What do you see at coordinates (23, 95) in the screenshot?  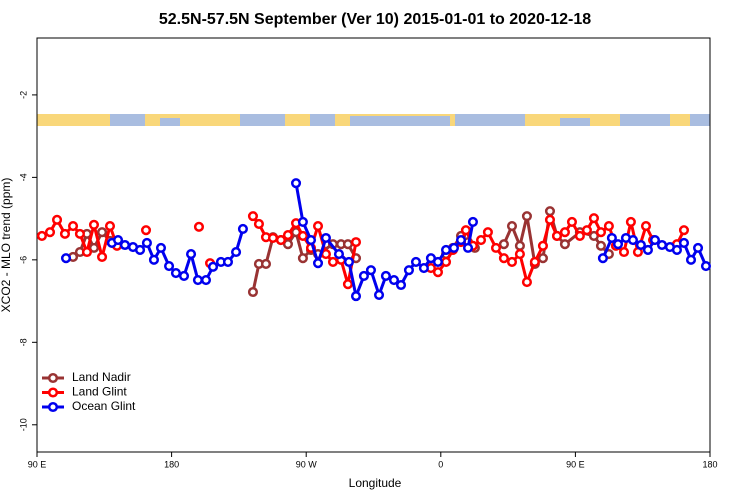 I see `y-tick-label: -2` at bounding box center [23, 95].